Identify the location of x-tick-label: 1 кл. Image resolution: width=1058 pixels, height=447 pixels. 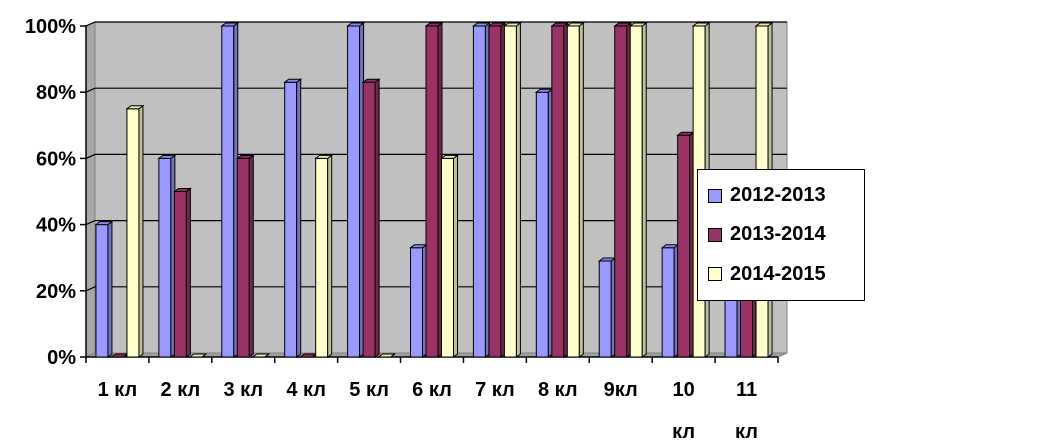
(118, 390).